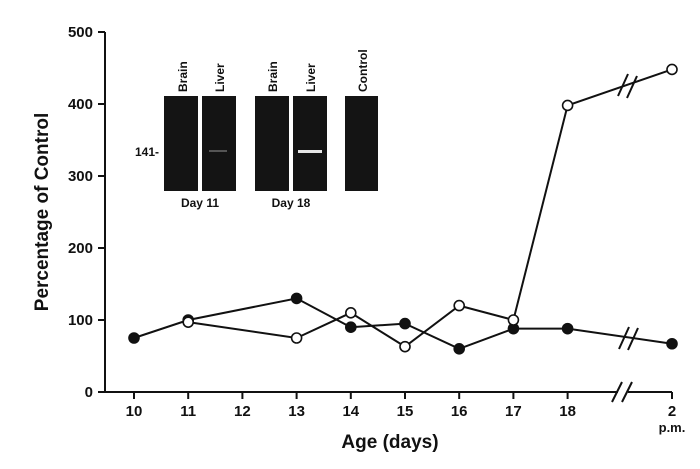 The height and width of the screenshot is (469, 700). What do you see at coordinates (513, 411) in the screenshot?
I see `x-tick-label: 17` at bounding box center [513, 411].